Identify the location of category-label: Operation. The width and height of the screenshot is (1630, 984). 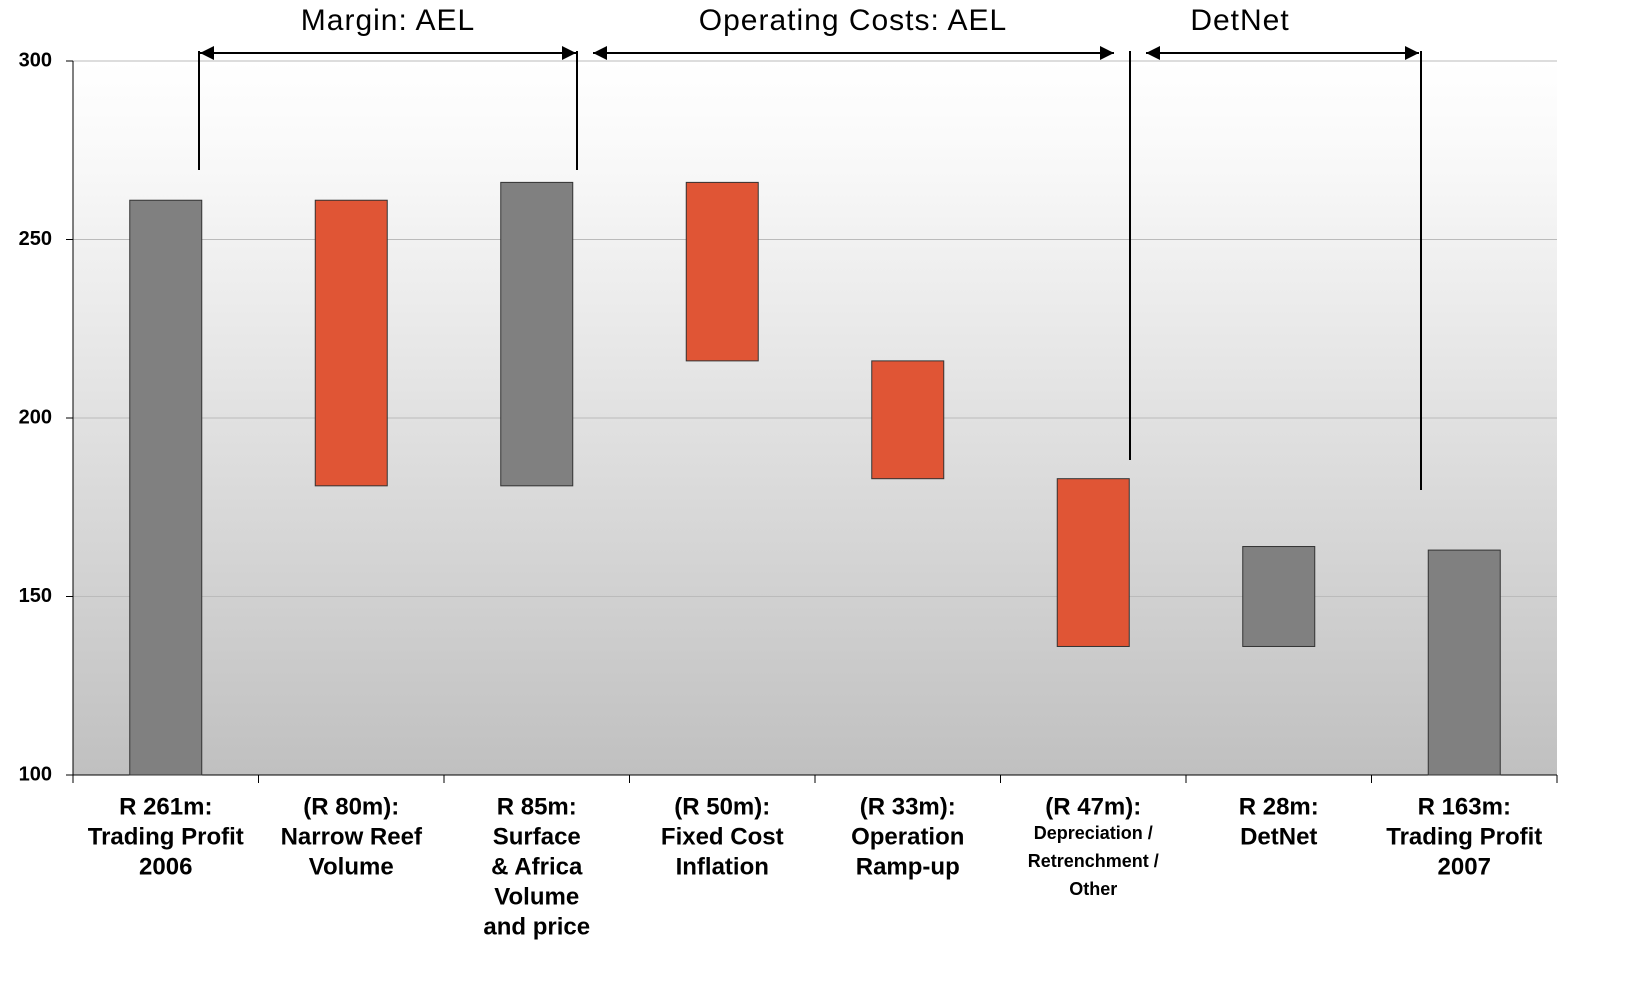
(907, 836).